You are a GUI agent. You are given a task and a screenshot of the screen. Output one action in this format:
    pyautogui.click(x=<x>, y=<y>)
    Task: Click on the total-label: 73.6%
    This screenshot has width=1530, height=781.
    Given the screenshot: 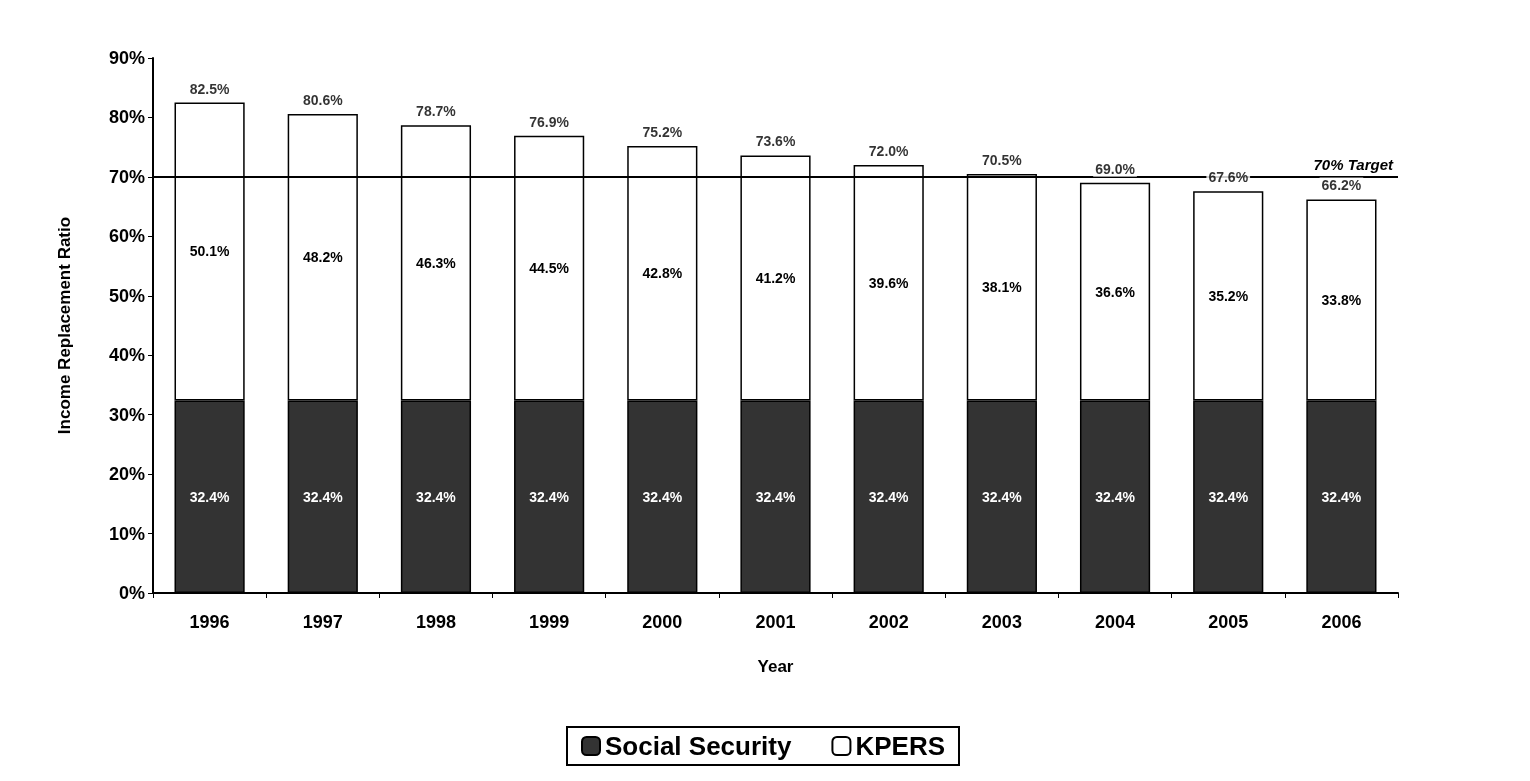 What is the action you would take?
    pyautogui.click(x=775, y=141)
    